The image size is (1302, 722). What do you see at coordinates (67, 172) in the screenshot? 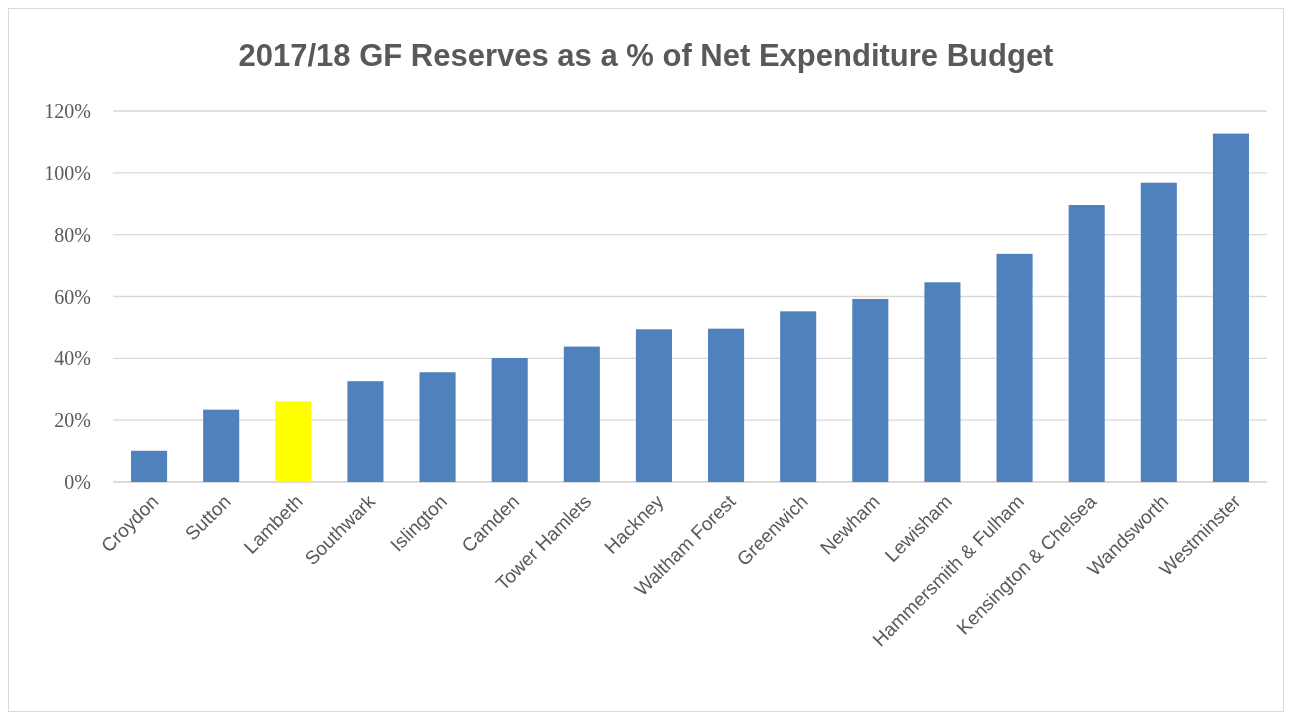
I see `y-tick-label: 100%` at bounding box center [67, 172].